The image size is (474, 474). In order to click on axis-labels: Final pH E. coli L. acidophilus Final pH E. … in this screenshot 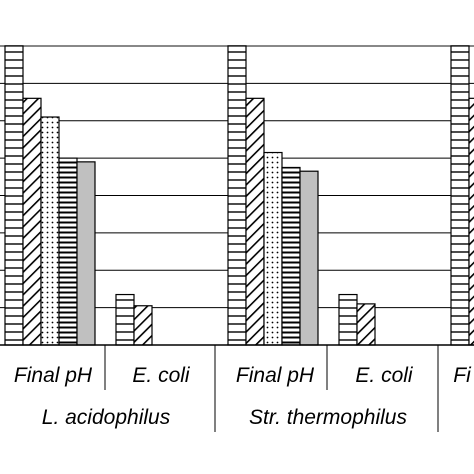, I will do `click(243, 396)`.